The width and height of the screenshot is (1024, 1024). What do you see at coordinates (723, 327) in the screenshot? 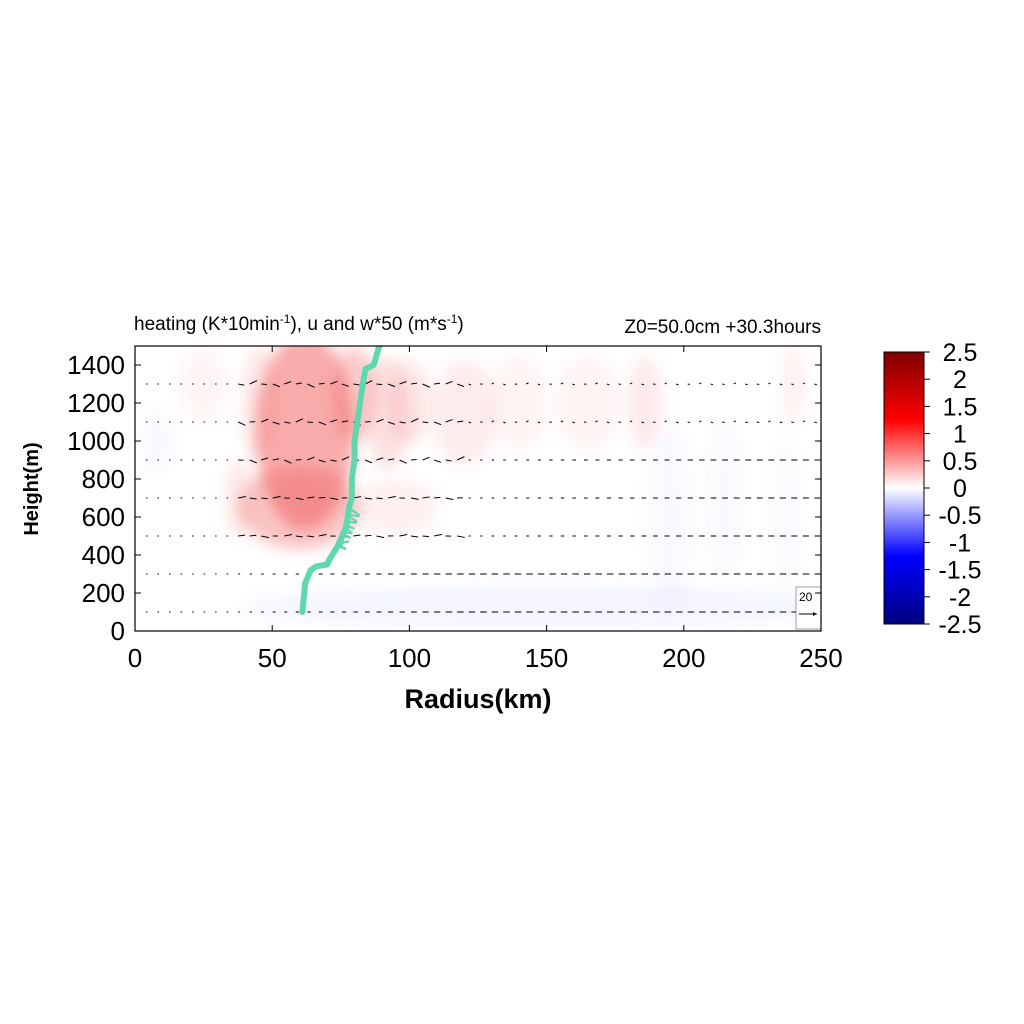
I see `chart-title-right: Z0=50.0cm +30.3hours` at bounding box center [723, 327].